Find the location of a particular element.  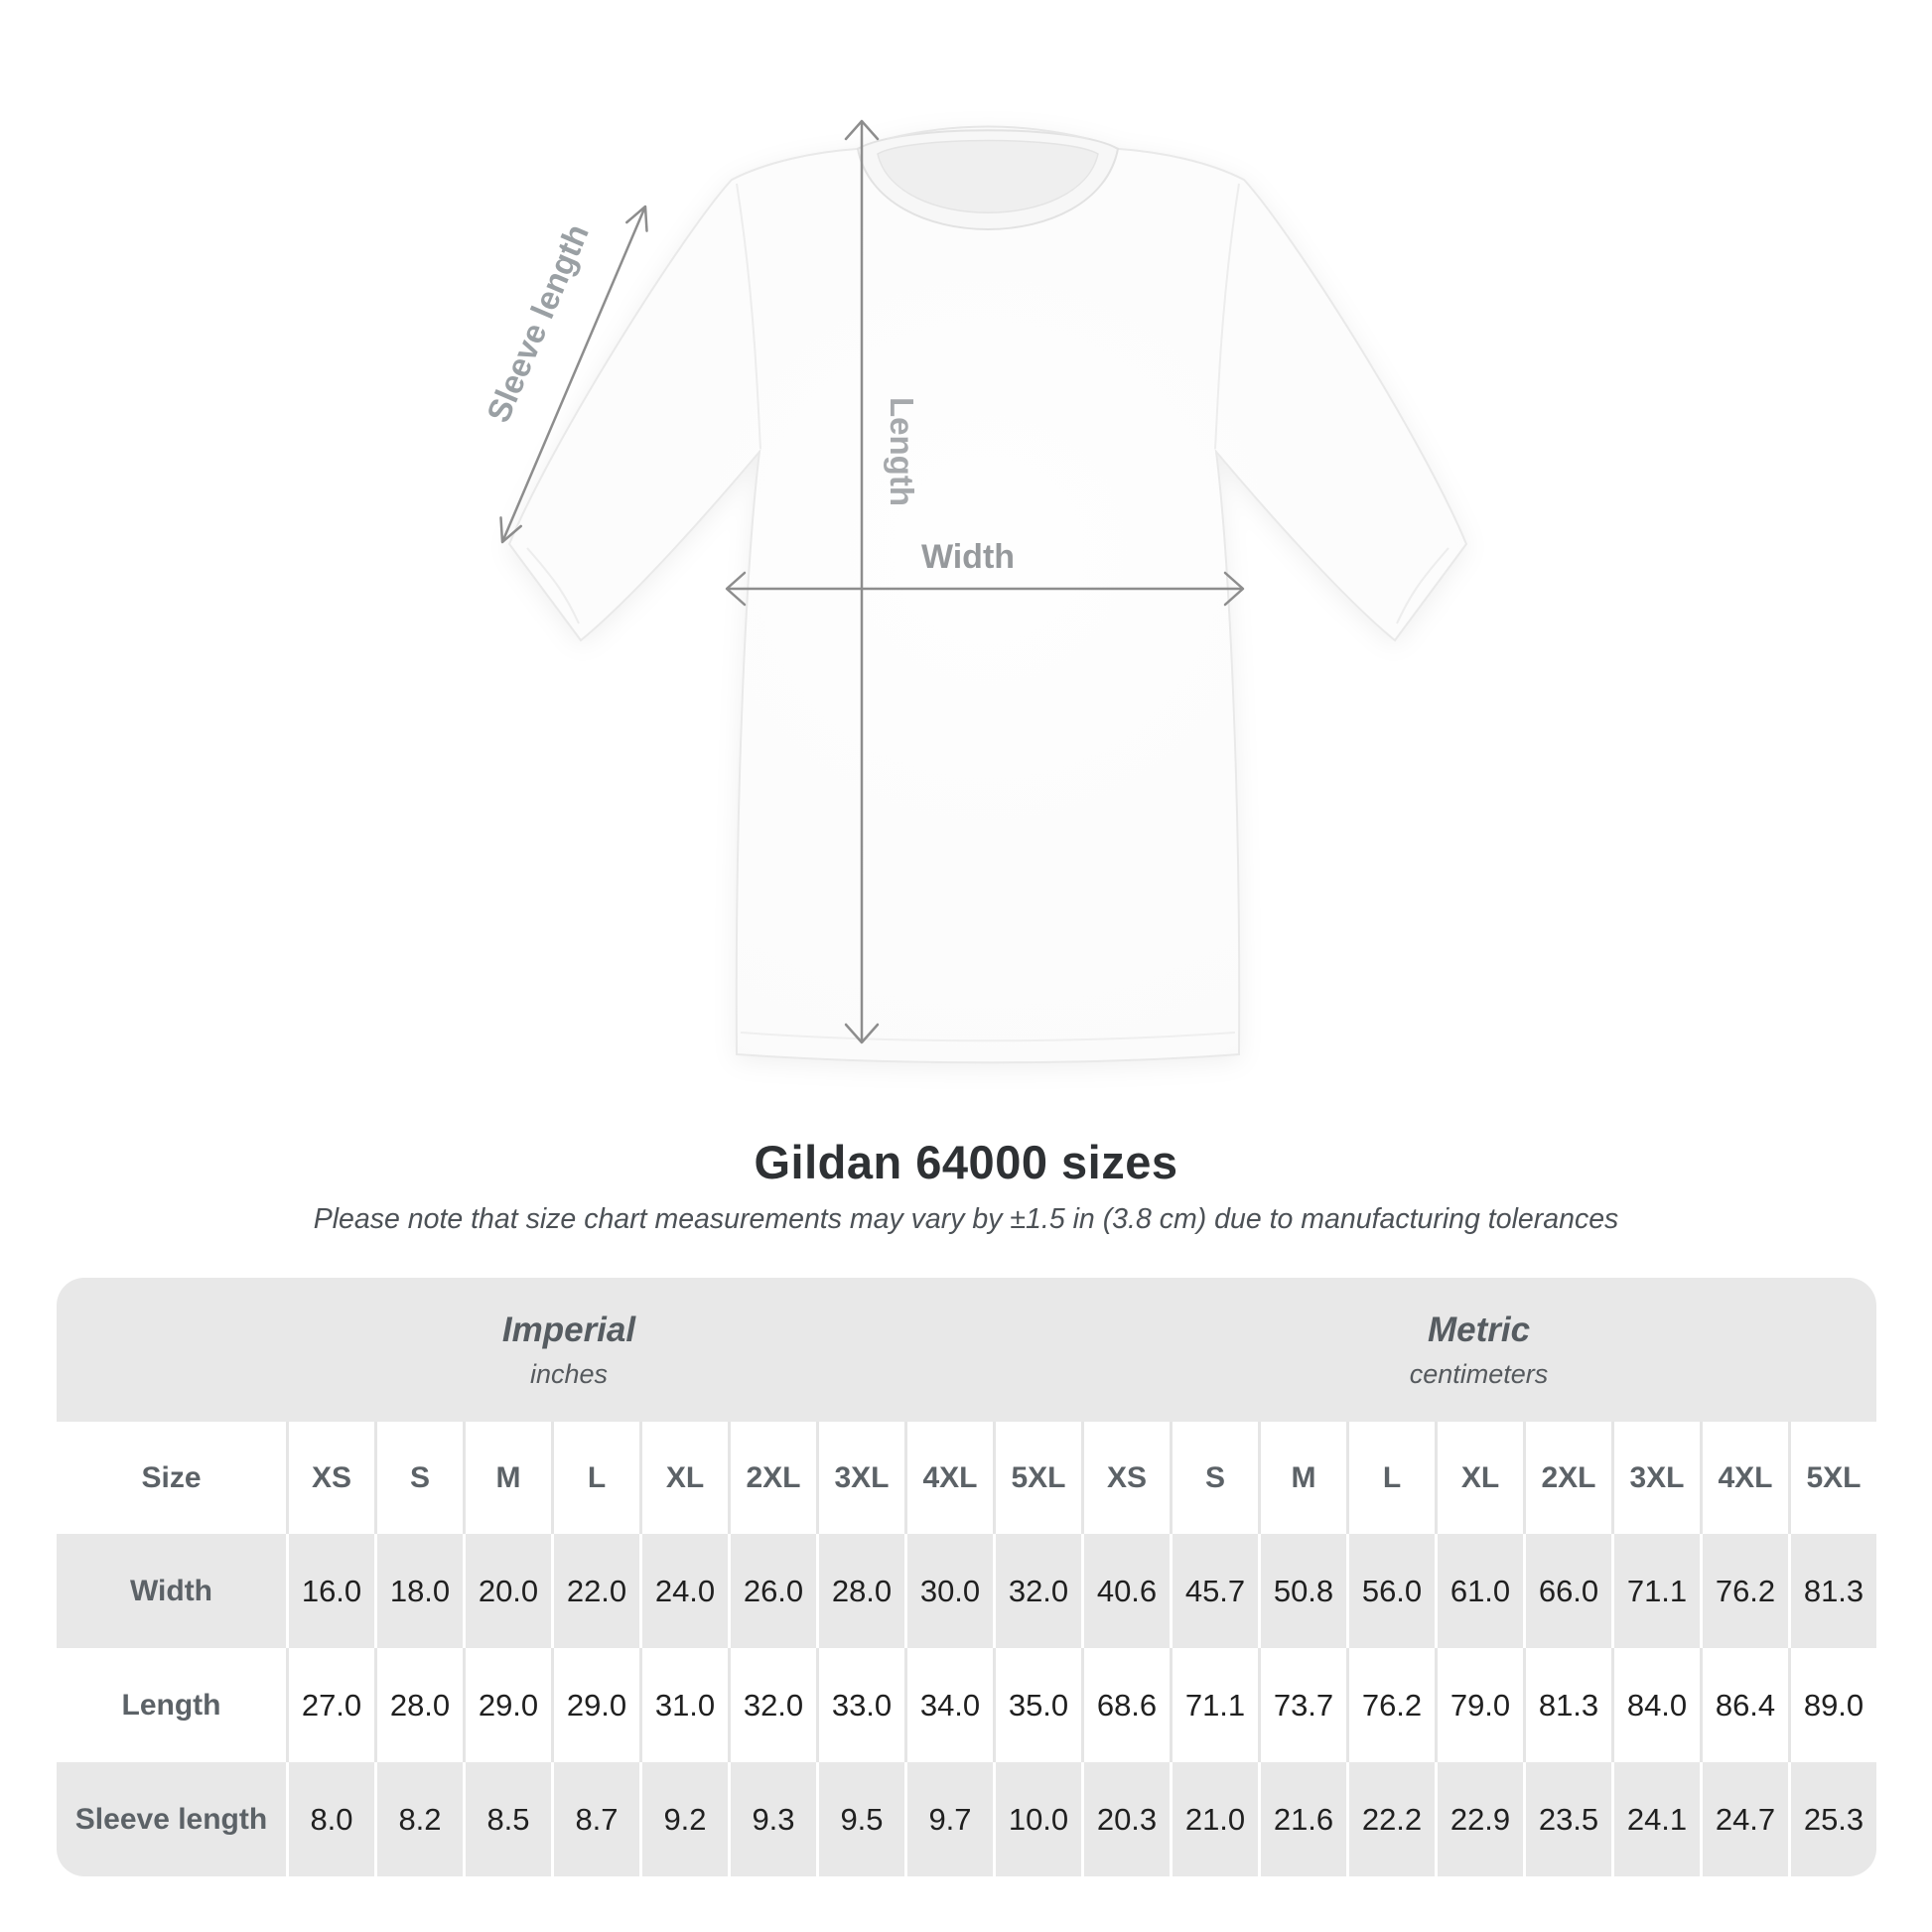

size-header-imperial-xl: XL is located at coordinates (683, 1478).